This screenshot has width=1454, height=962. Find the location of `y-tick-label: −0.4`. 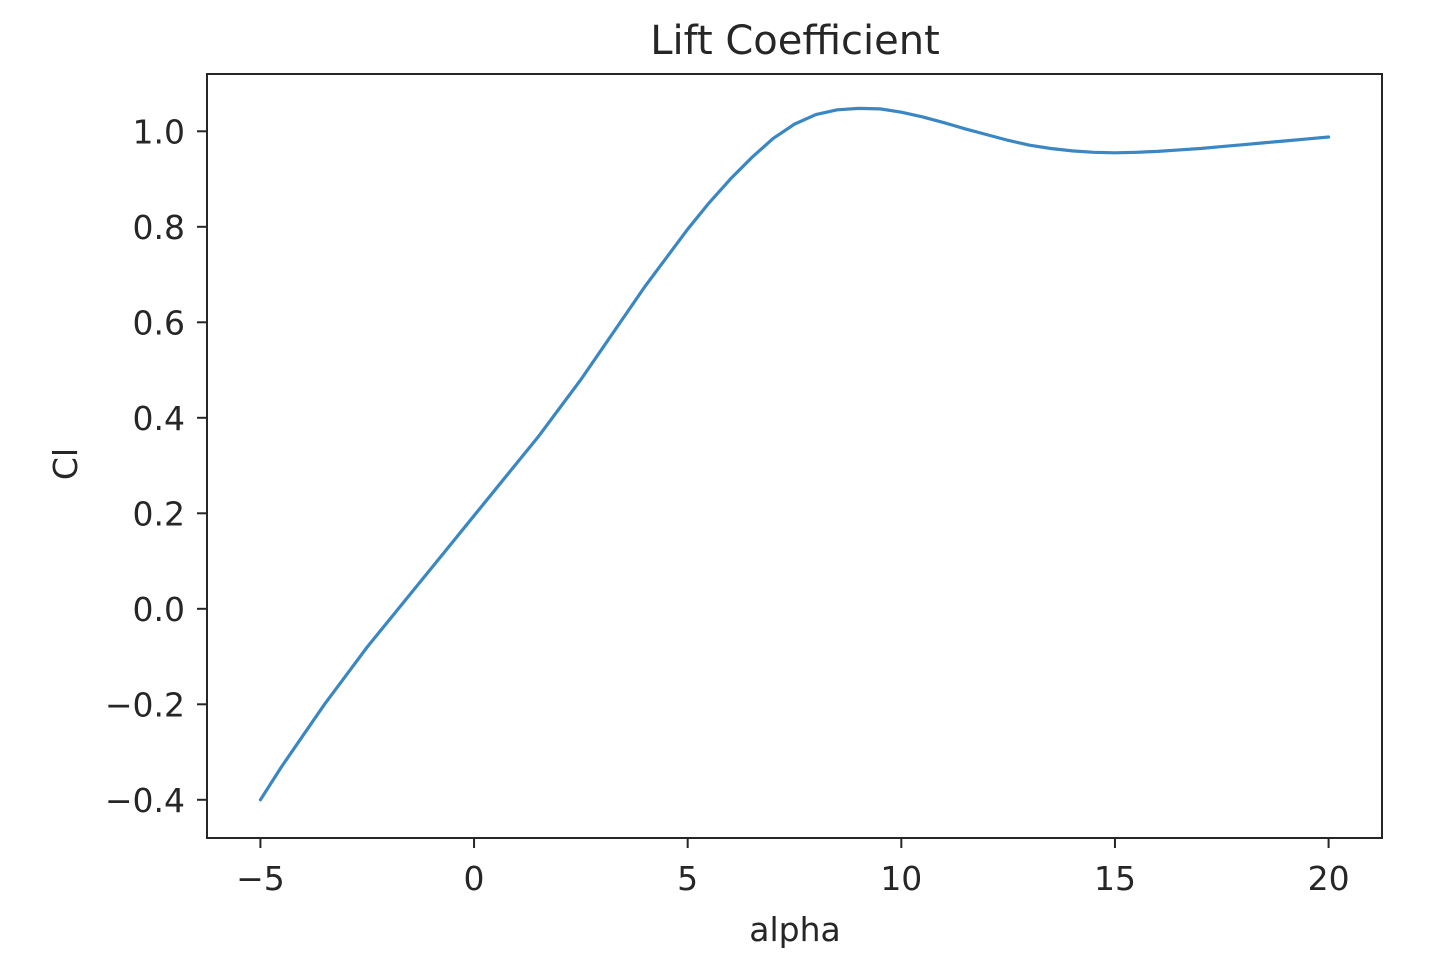

y-tick-label: −0.4 is located at coordinates (145, 800).